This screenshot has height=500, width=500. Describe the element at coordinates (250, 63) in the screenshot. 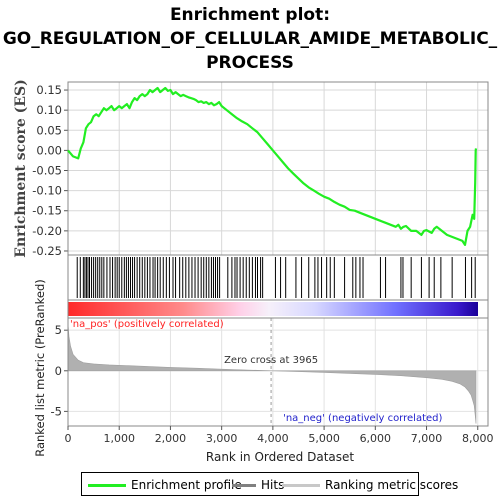

I see `chart-title-line-3: PROCESS` at that location.